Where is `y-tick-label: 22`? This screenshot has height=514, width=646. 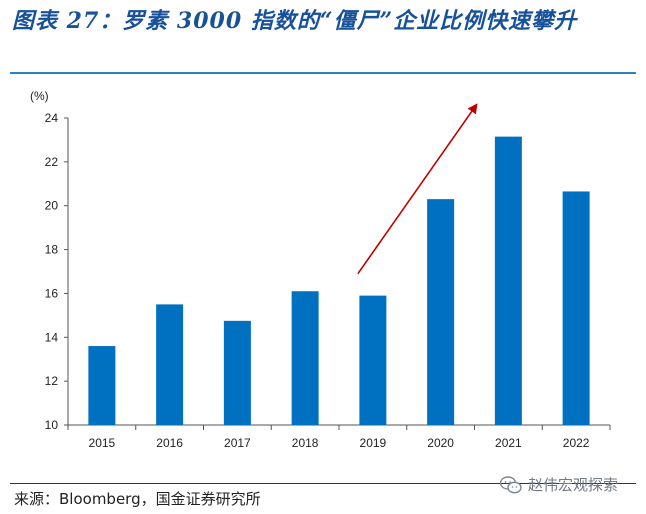
y-tick-label: 22 is located at coordinates (52, 162).